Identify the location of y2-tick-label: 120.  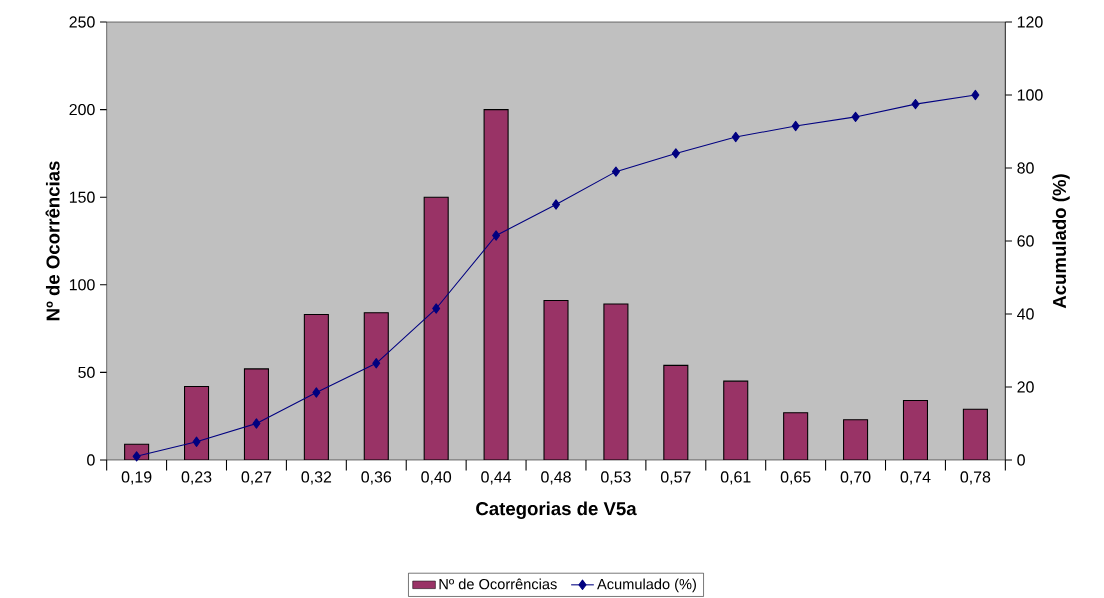
(1030, 22).